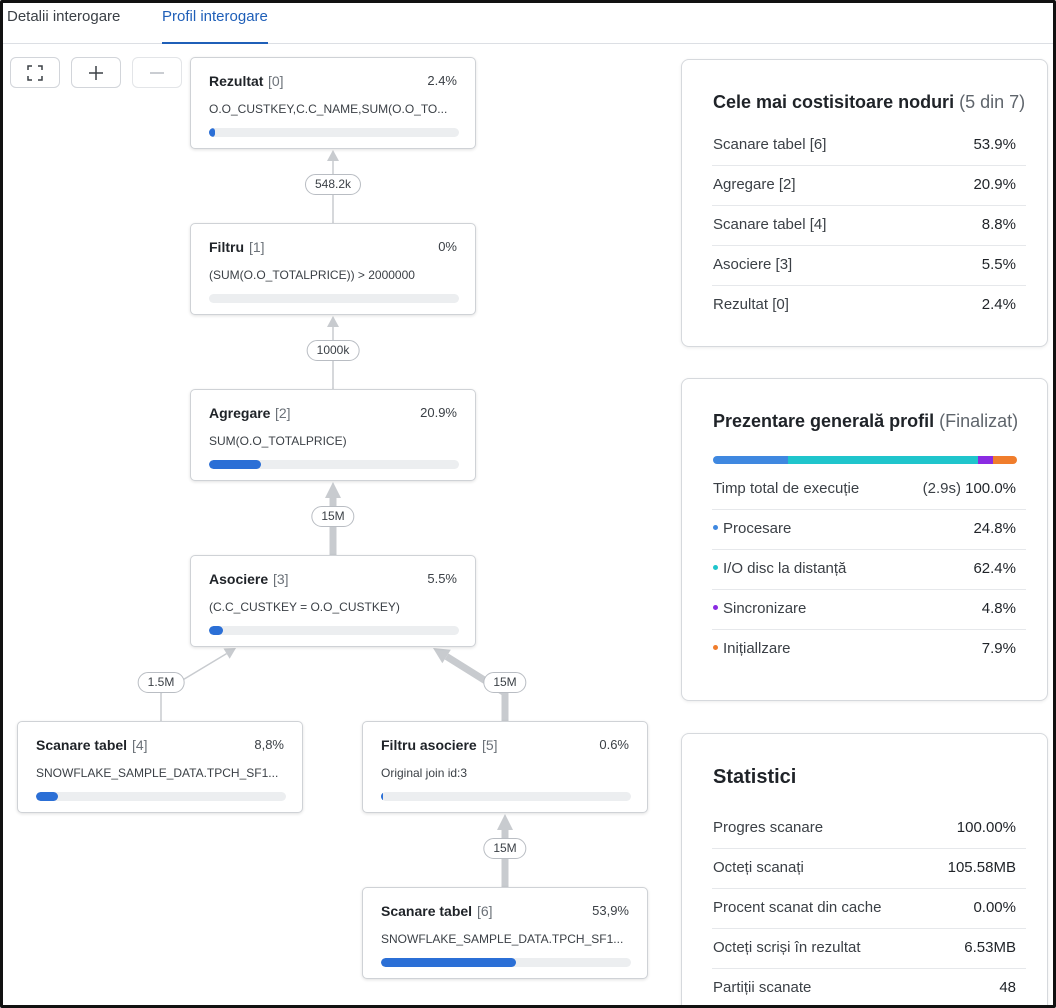 The width and height of the screenshot is (1056, 1008). Describe the element at coordinates (333, 184) in the screenshot. I see `edge-row-count: 548.2k` at that location.